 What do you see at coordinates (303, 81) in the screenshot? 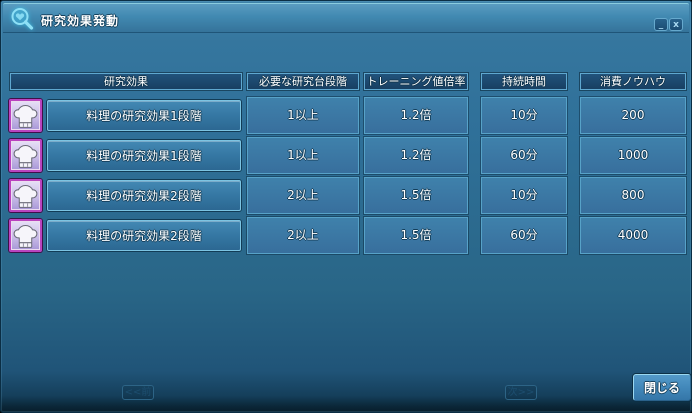
I see `column-header-required-level: 必要な研究台段階` at bounding box center [303, 81].